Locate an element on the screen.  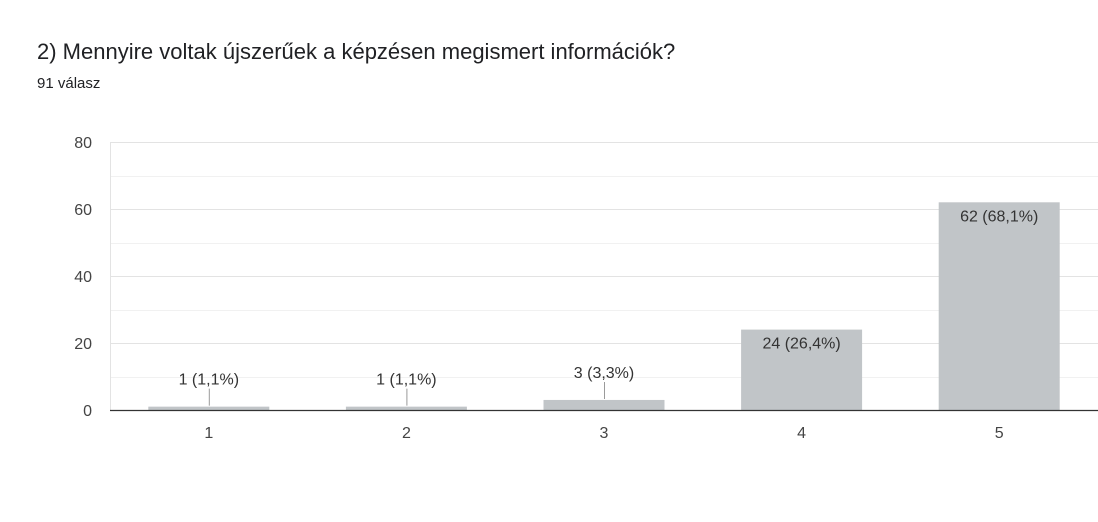
x-tick-label: 1 is located at coordinates (208, 433).